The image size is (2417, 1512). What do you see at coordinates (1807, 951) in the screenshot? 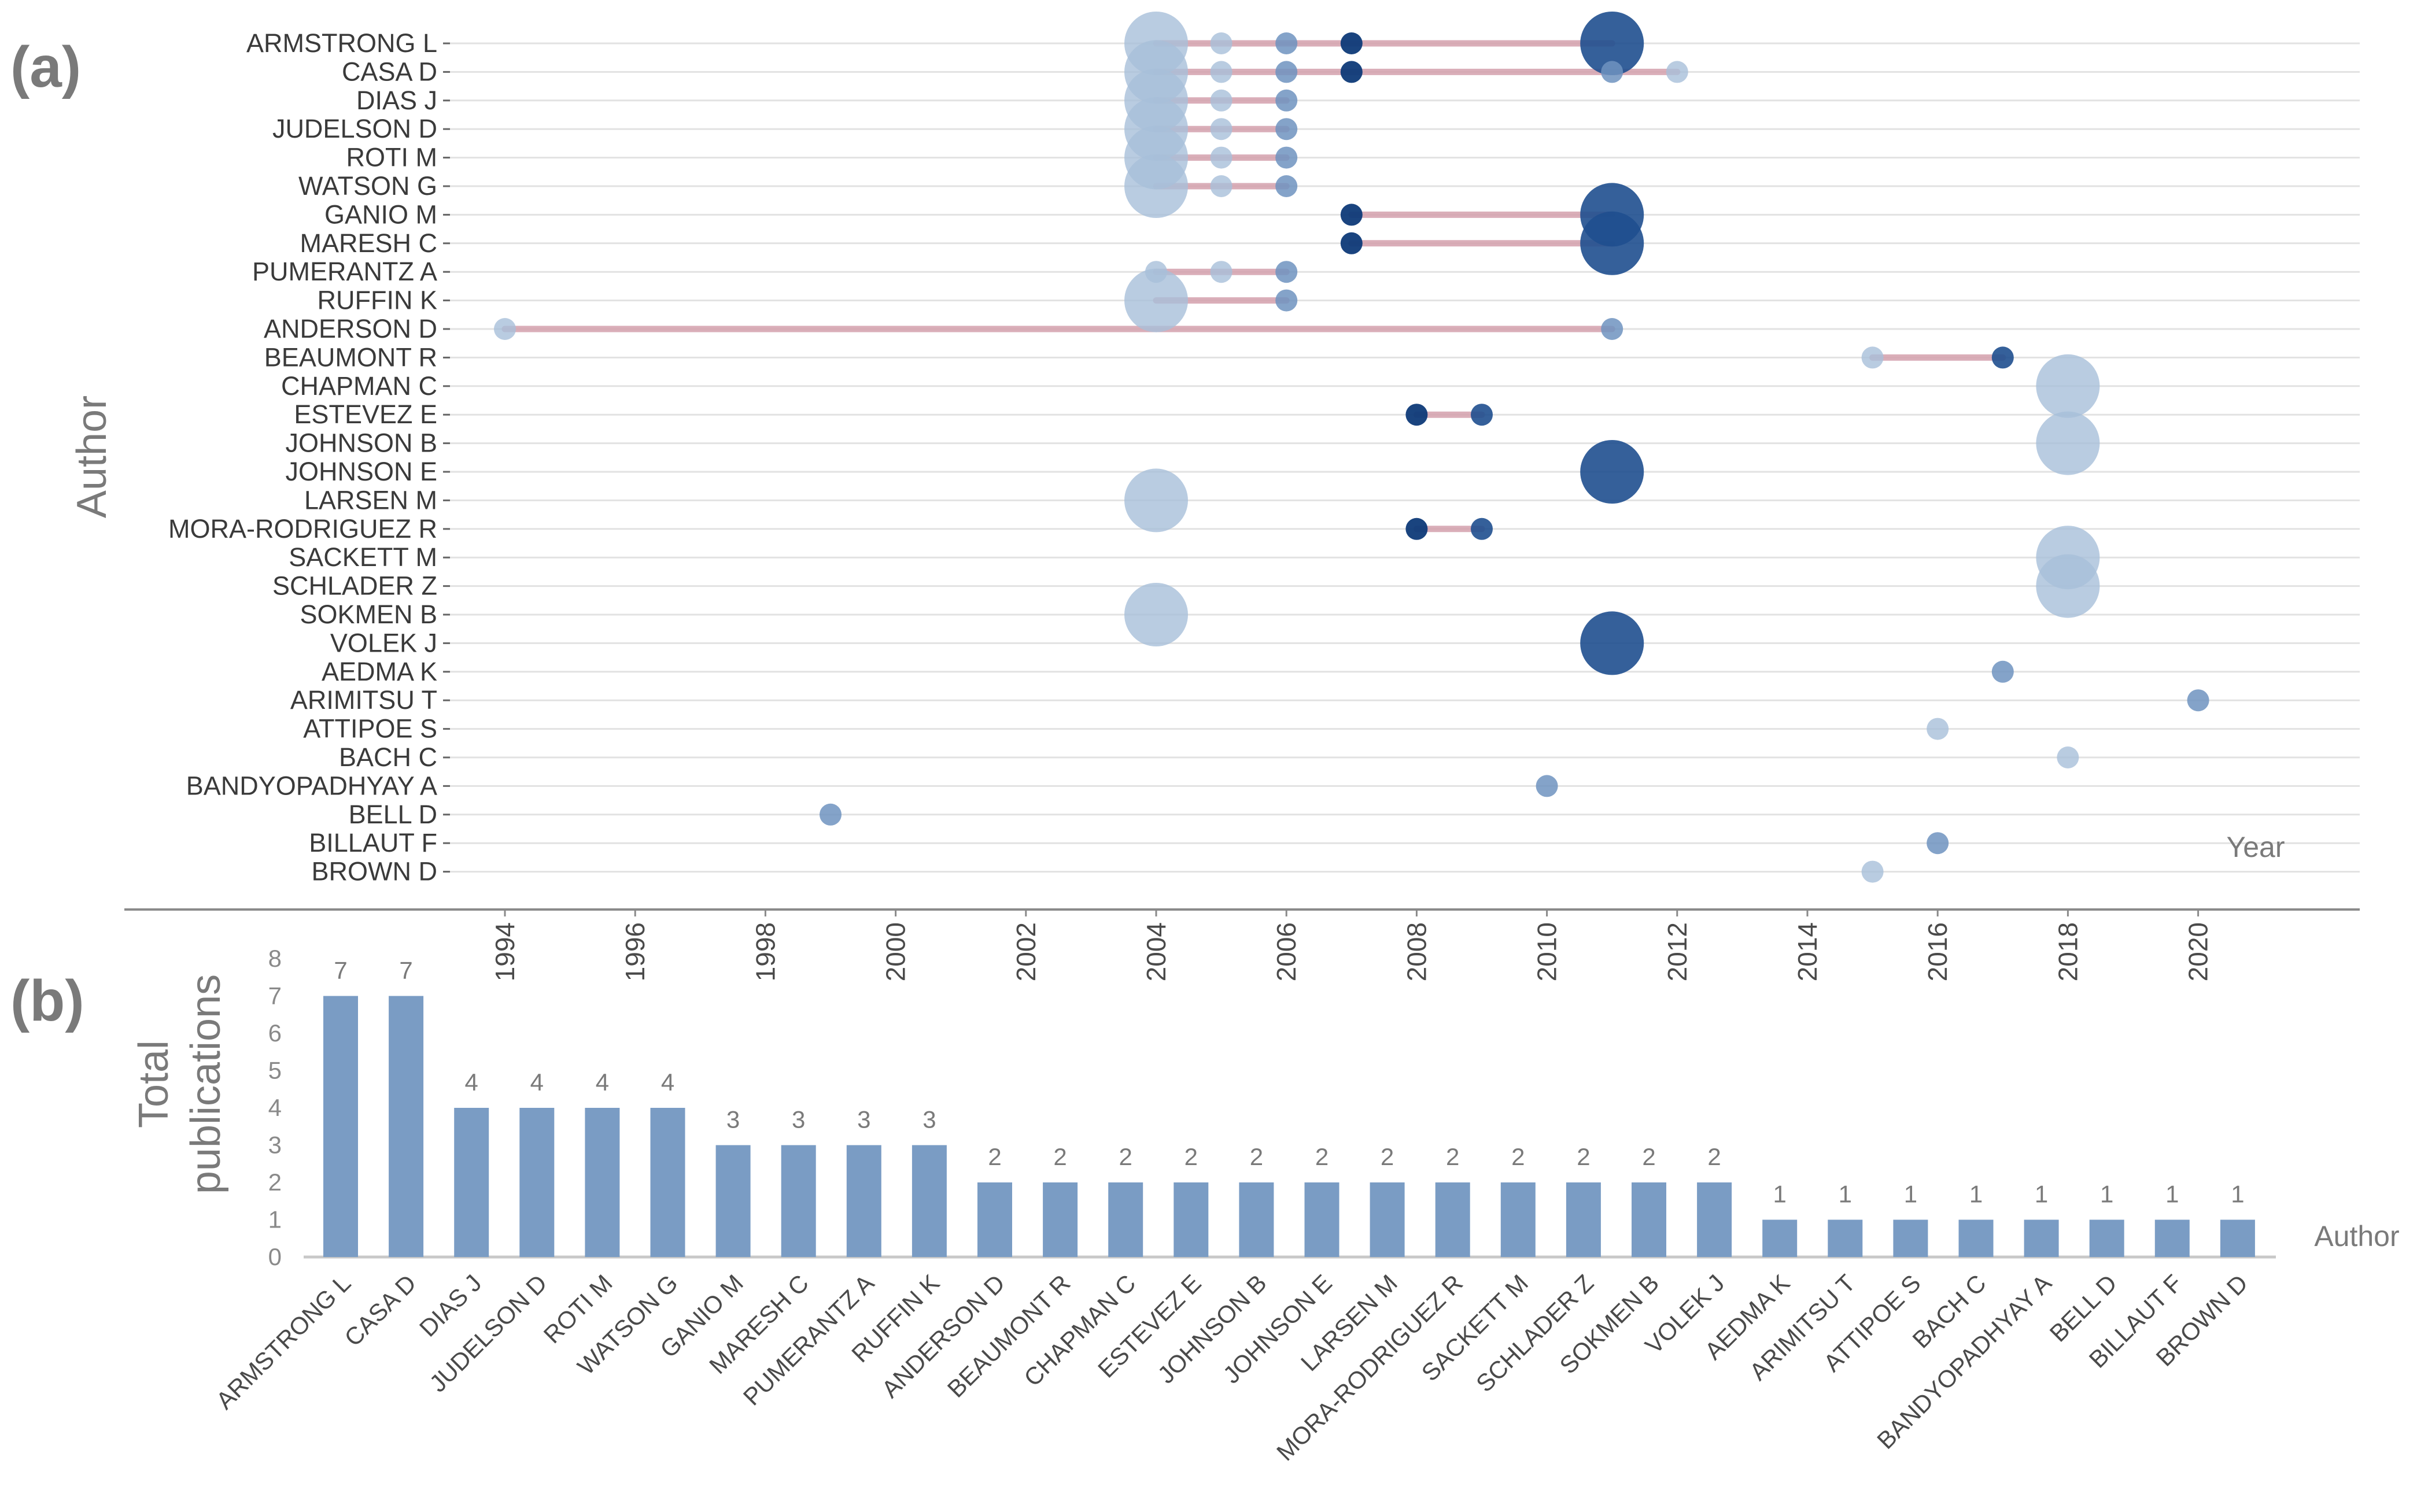
I see `x-tick-label-2014: 2014` at bounding box center [1807, 951].